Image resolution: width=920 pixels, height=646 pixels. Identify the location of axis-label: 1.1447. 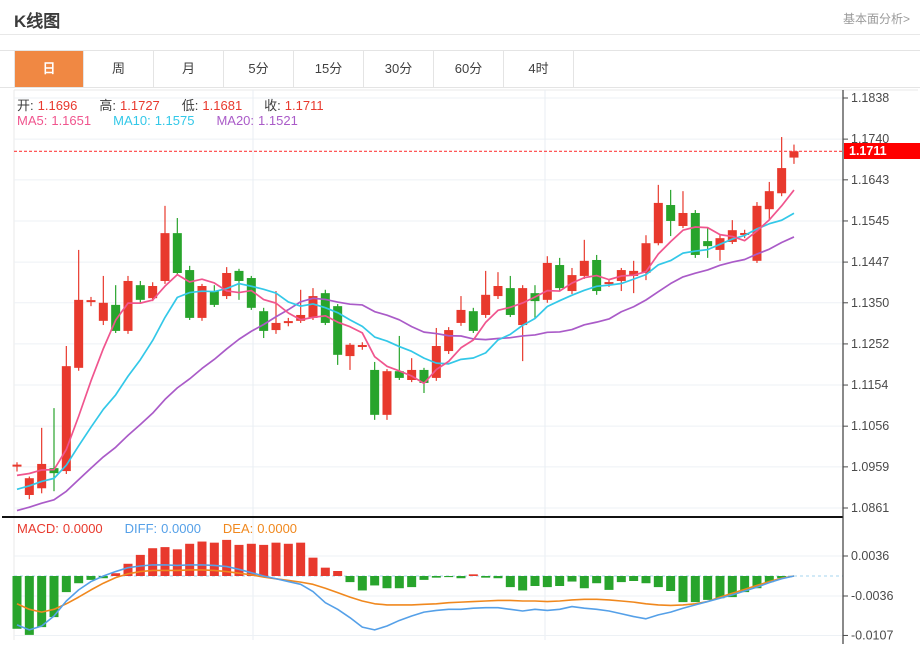
(870, 262).